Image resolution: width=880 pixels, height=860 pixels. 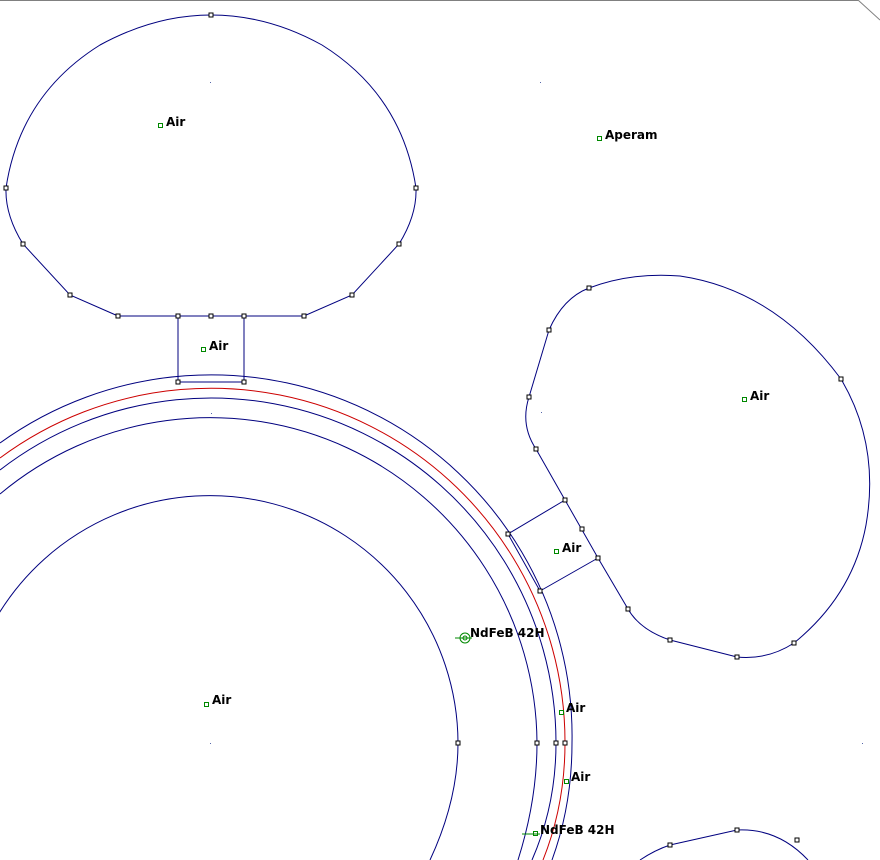 I want to click on label-magnet-2: NdFeB 42H, so click(x=568, y=830).